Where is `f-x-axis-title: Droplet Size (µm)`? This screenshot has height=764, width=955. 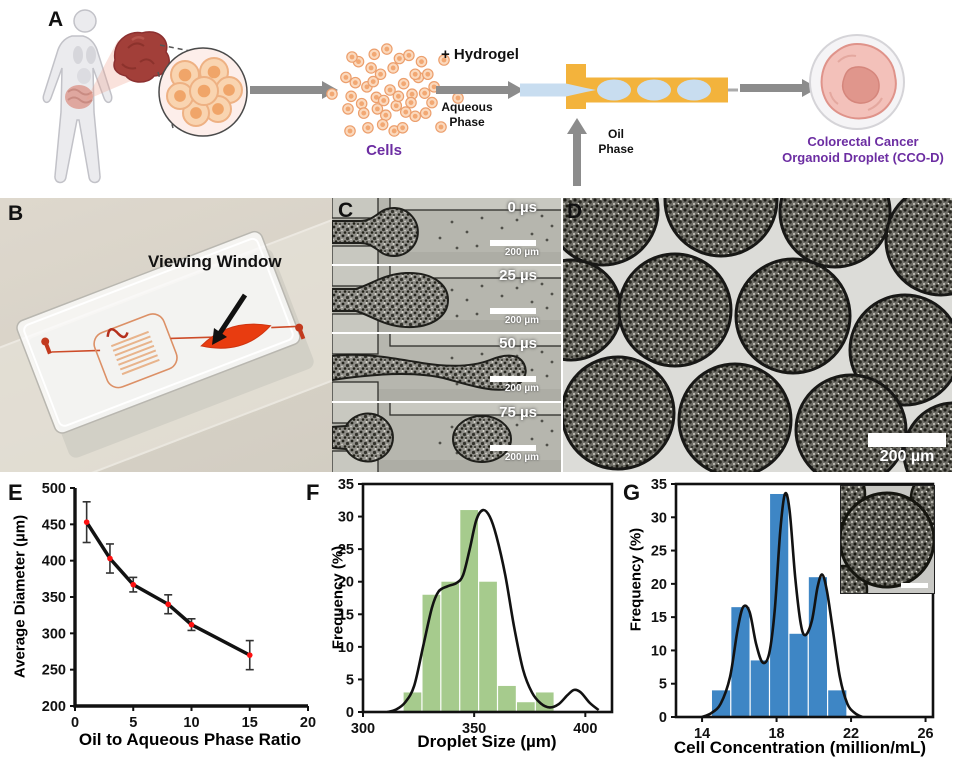 f-x-axis-title: Droplet Size (µm) is located at coordinates (487, 741).